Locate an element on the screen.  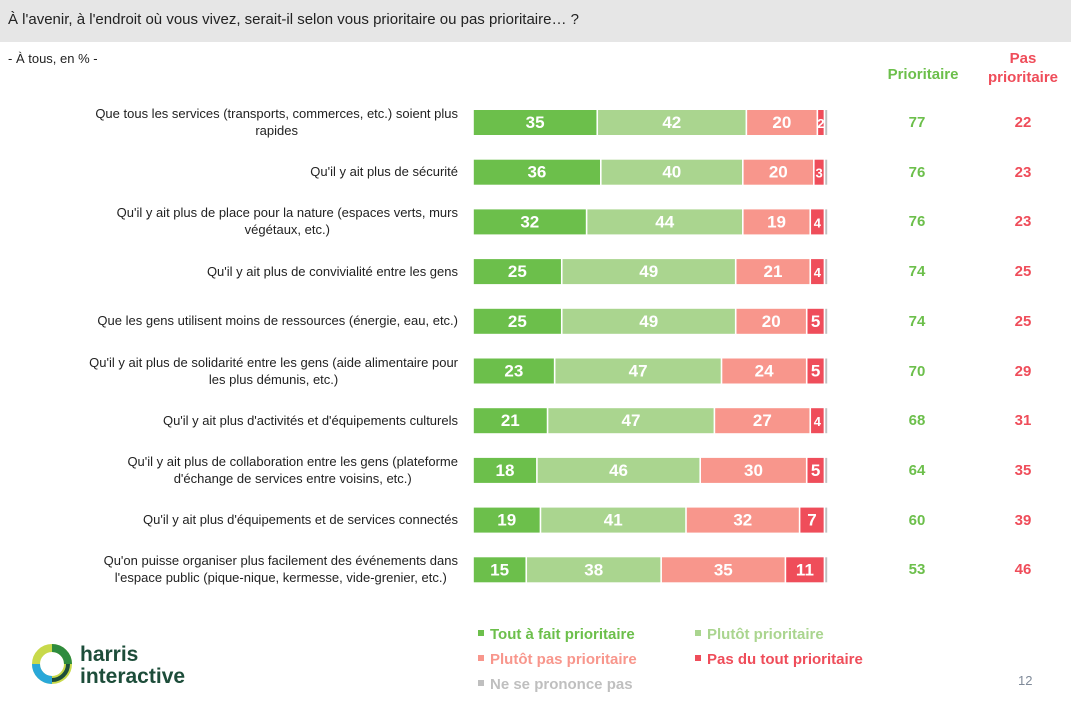
legend-label: Plutôt pas prioritaire is located at coordinates (563, 659).